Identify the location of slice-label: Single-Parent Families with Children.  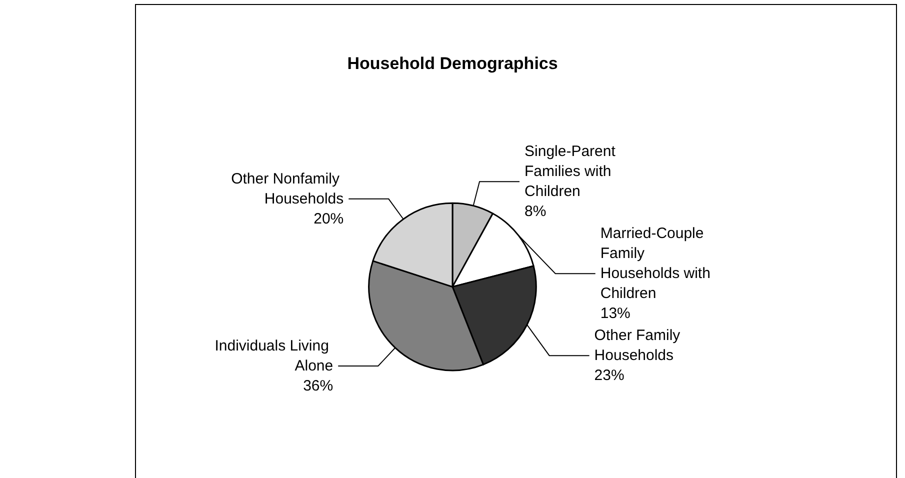
(572, 171).